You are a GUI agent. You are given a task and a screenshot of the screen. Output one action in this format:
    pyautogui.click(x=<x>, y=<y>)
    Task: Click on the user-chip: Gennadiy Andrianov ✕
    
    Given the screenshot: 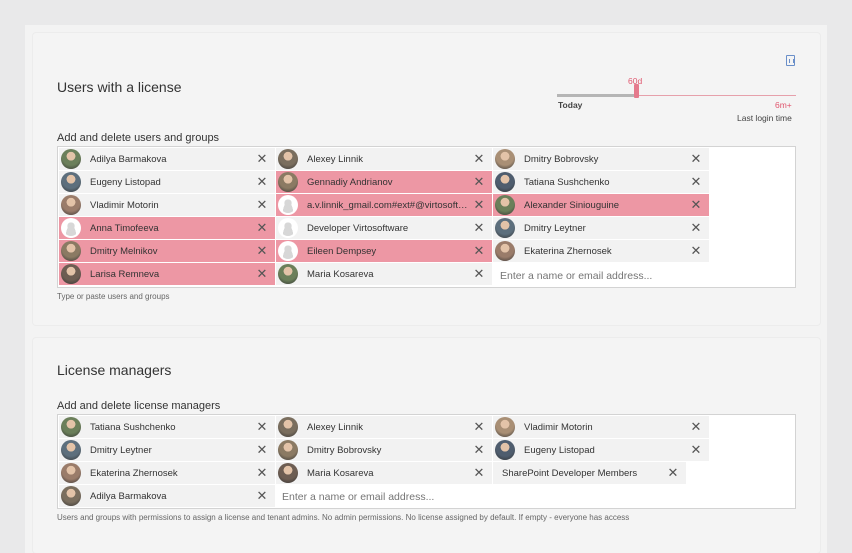 What is the action you would take?
    pyautogui.click(x=384, y=182)
    